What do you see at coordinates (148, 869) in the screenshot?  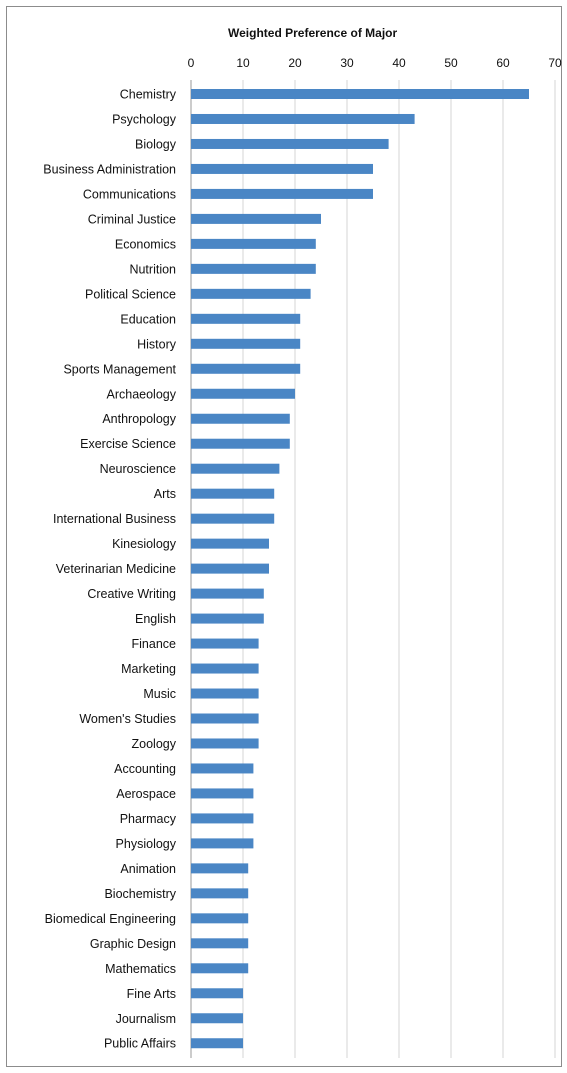 I see `category-label: Animation` at bounding box center [148, 869].